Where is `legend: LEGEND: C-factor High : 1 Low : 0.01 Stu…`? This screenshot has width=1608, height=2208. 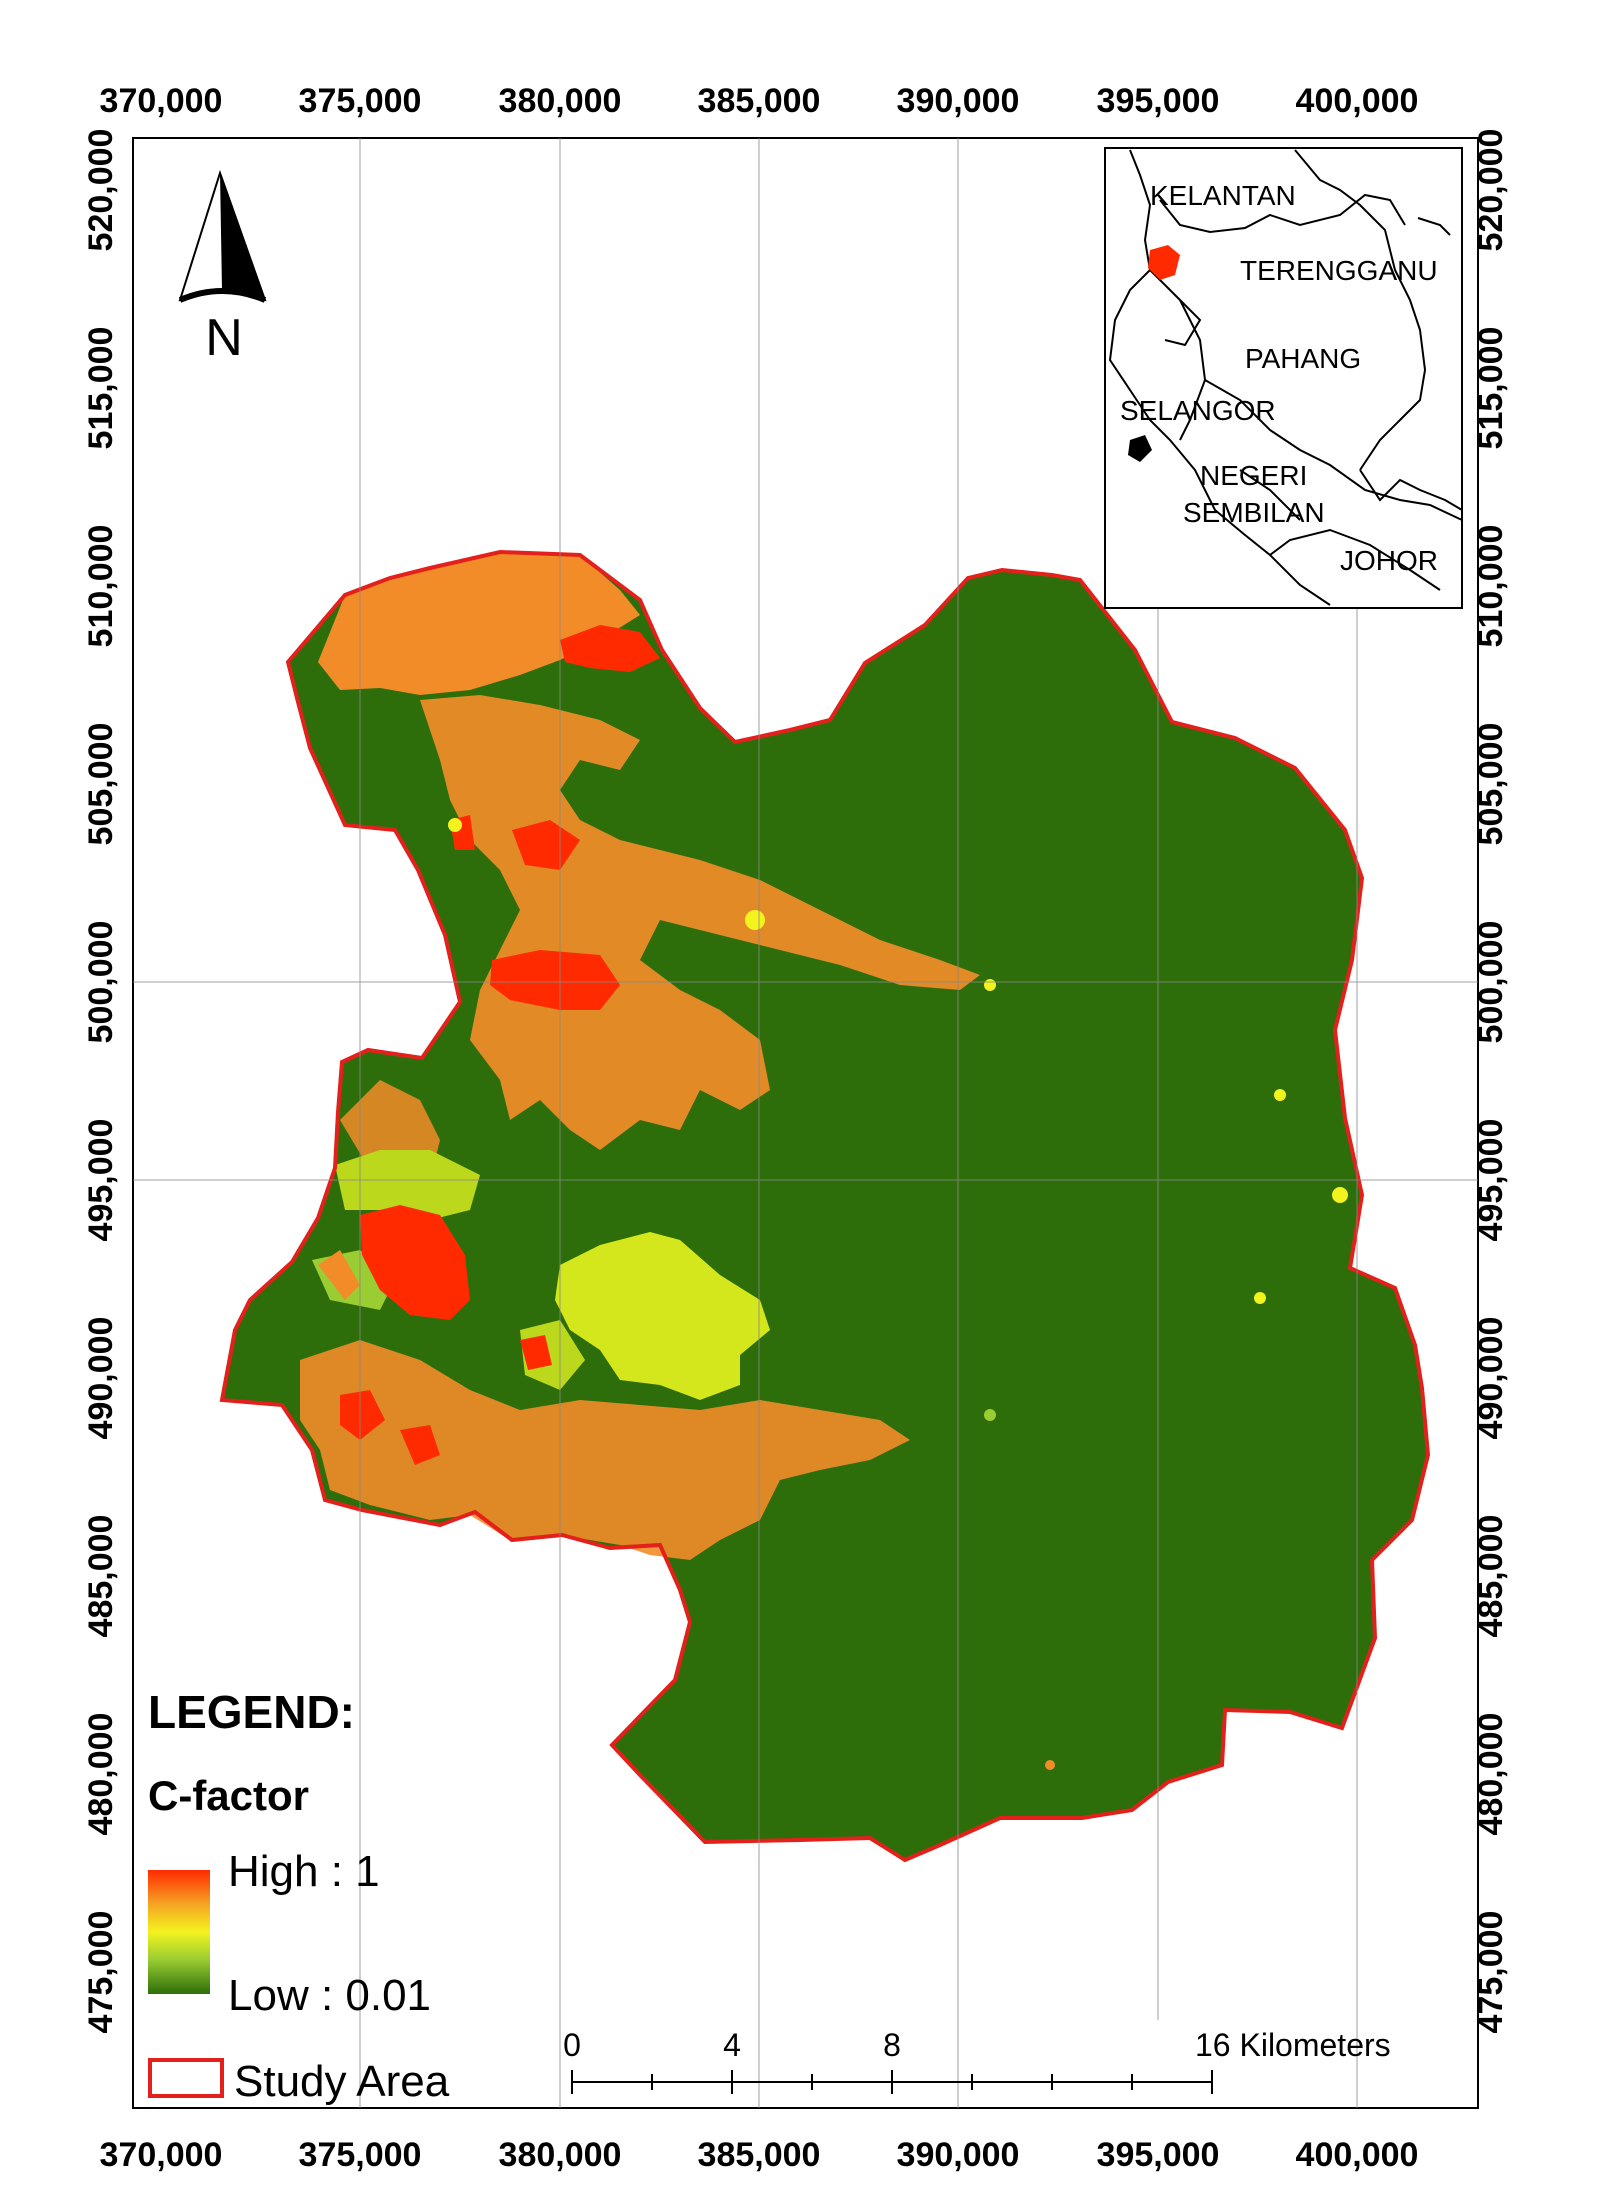
legend: LEGEND: C-factor High : 1 Low : 0.01 Stu… is located at coordinates (299, 1896).